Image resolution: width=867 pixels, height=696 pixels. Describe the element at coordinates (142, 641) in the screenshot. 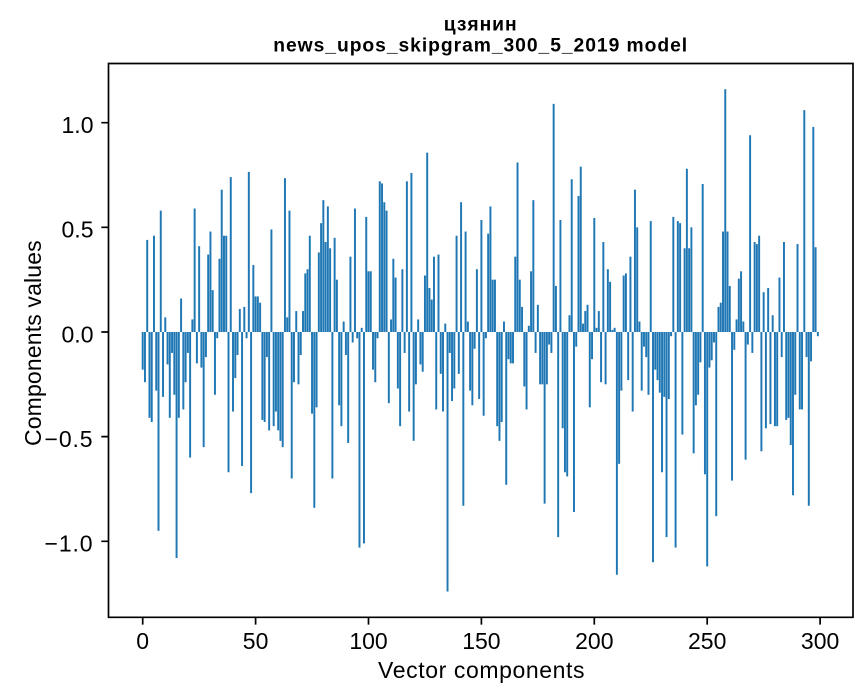

I see `svg-text: 0` at that location.